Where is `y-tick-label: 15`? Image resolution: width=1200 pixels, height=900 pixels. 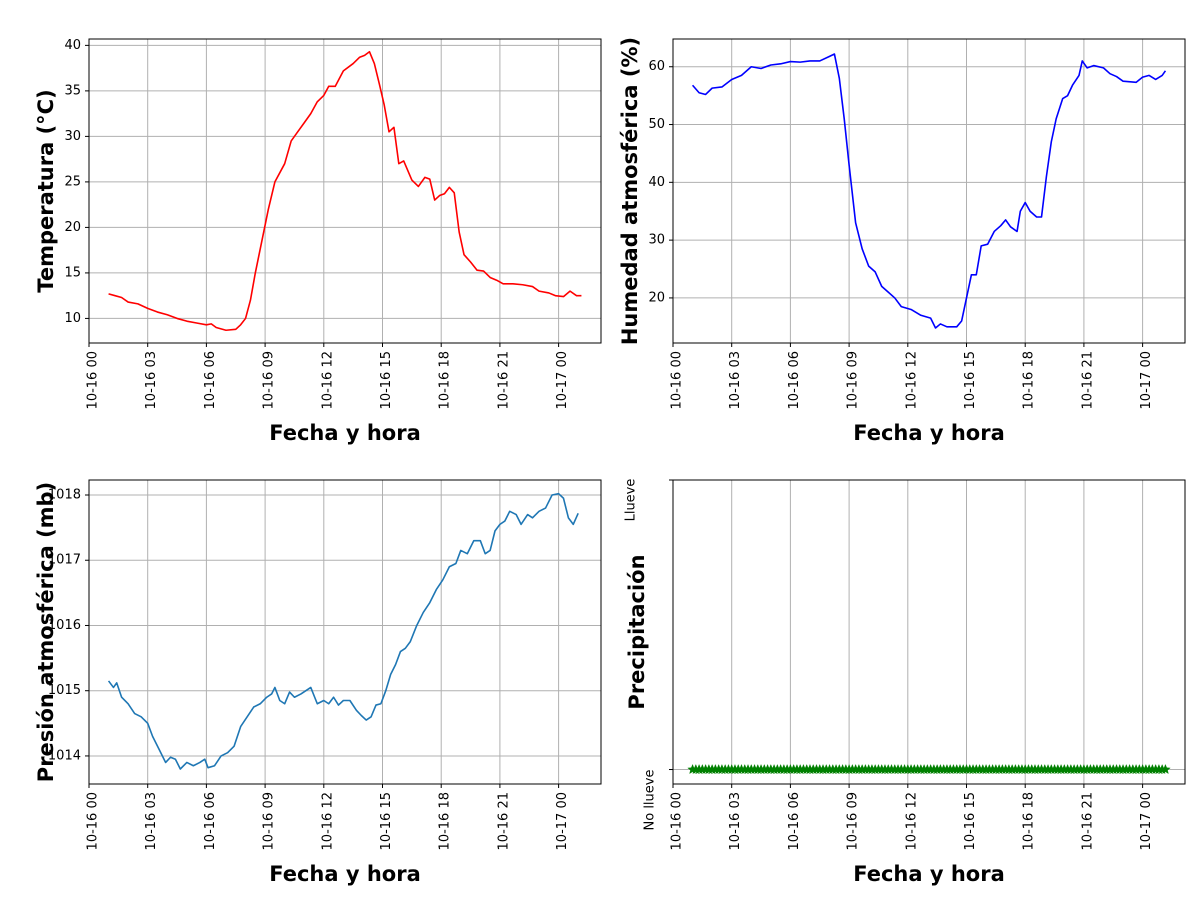
y-tick-label: 15 is located at coordinates (72, 272).